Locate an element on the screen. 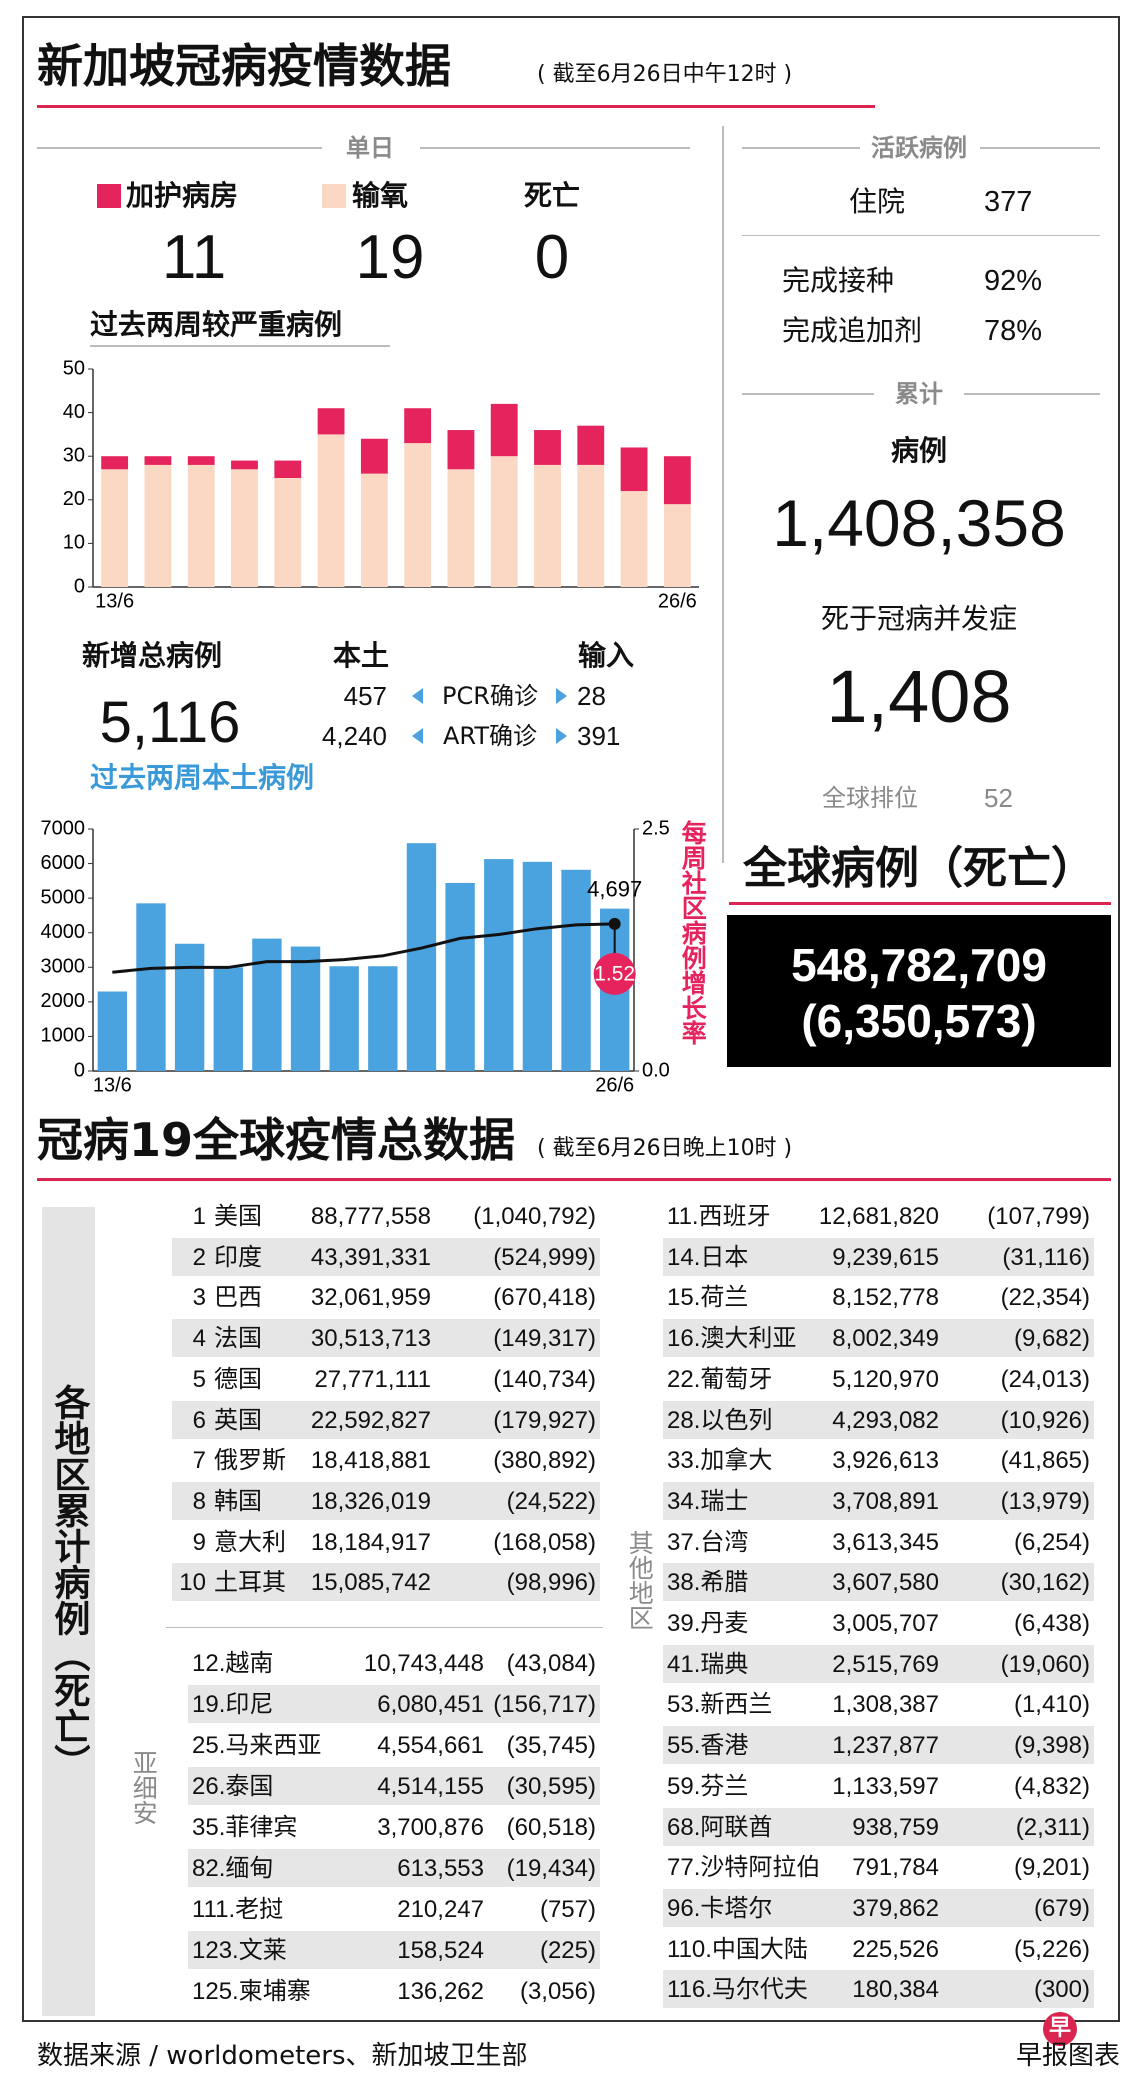  new-cases-total: 5,116 is located at coordinates (170, 722).